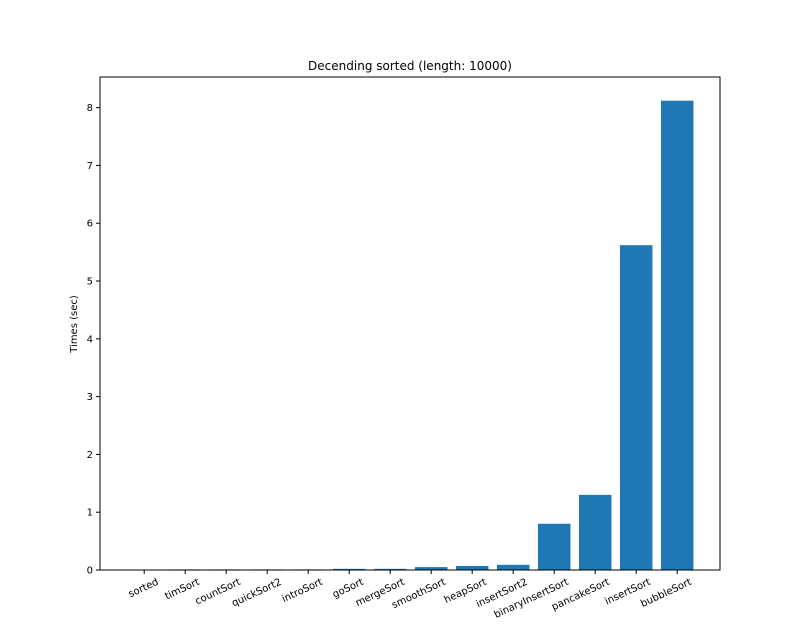 The height and width of the screenshot is (640, 800). What do you see at coordinates (90, 166) in the screenshot?
I see `y-tick-label: 7` at bounding box center [90, 166].